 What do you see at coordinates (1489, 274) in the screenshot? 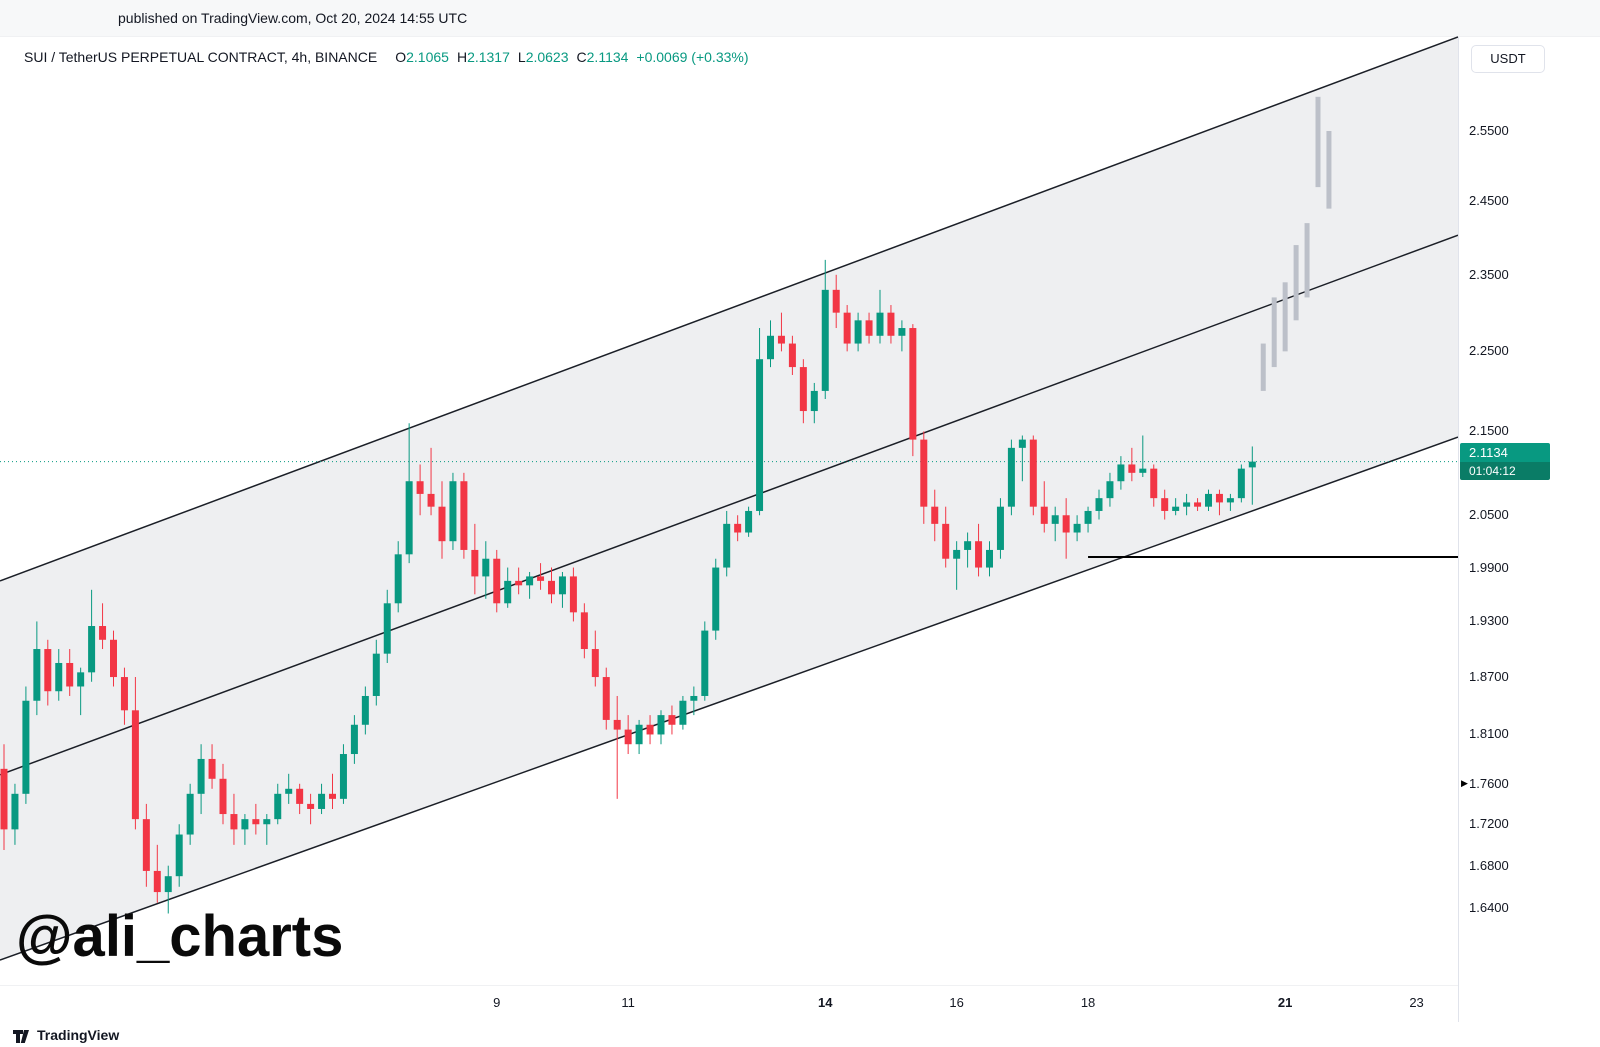
I see `price-tick-label: 2.3500` at bounding box center [1489, 274].